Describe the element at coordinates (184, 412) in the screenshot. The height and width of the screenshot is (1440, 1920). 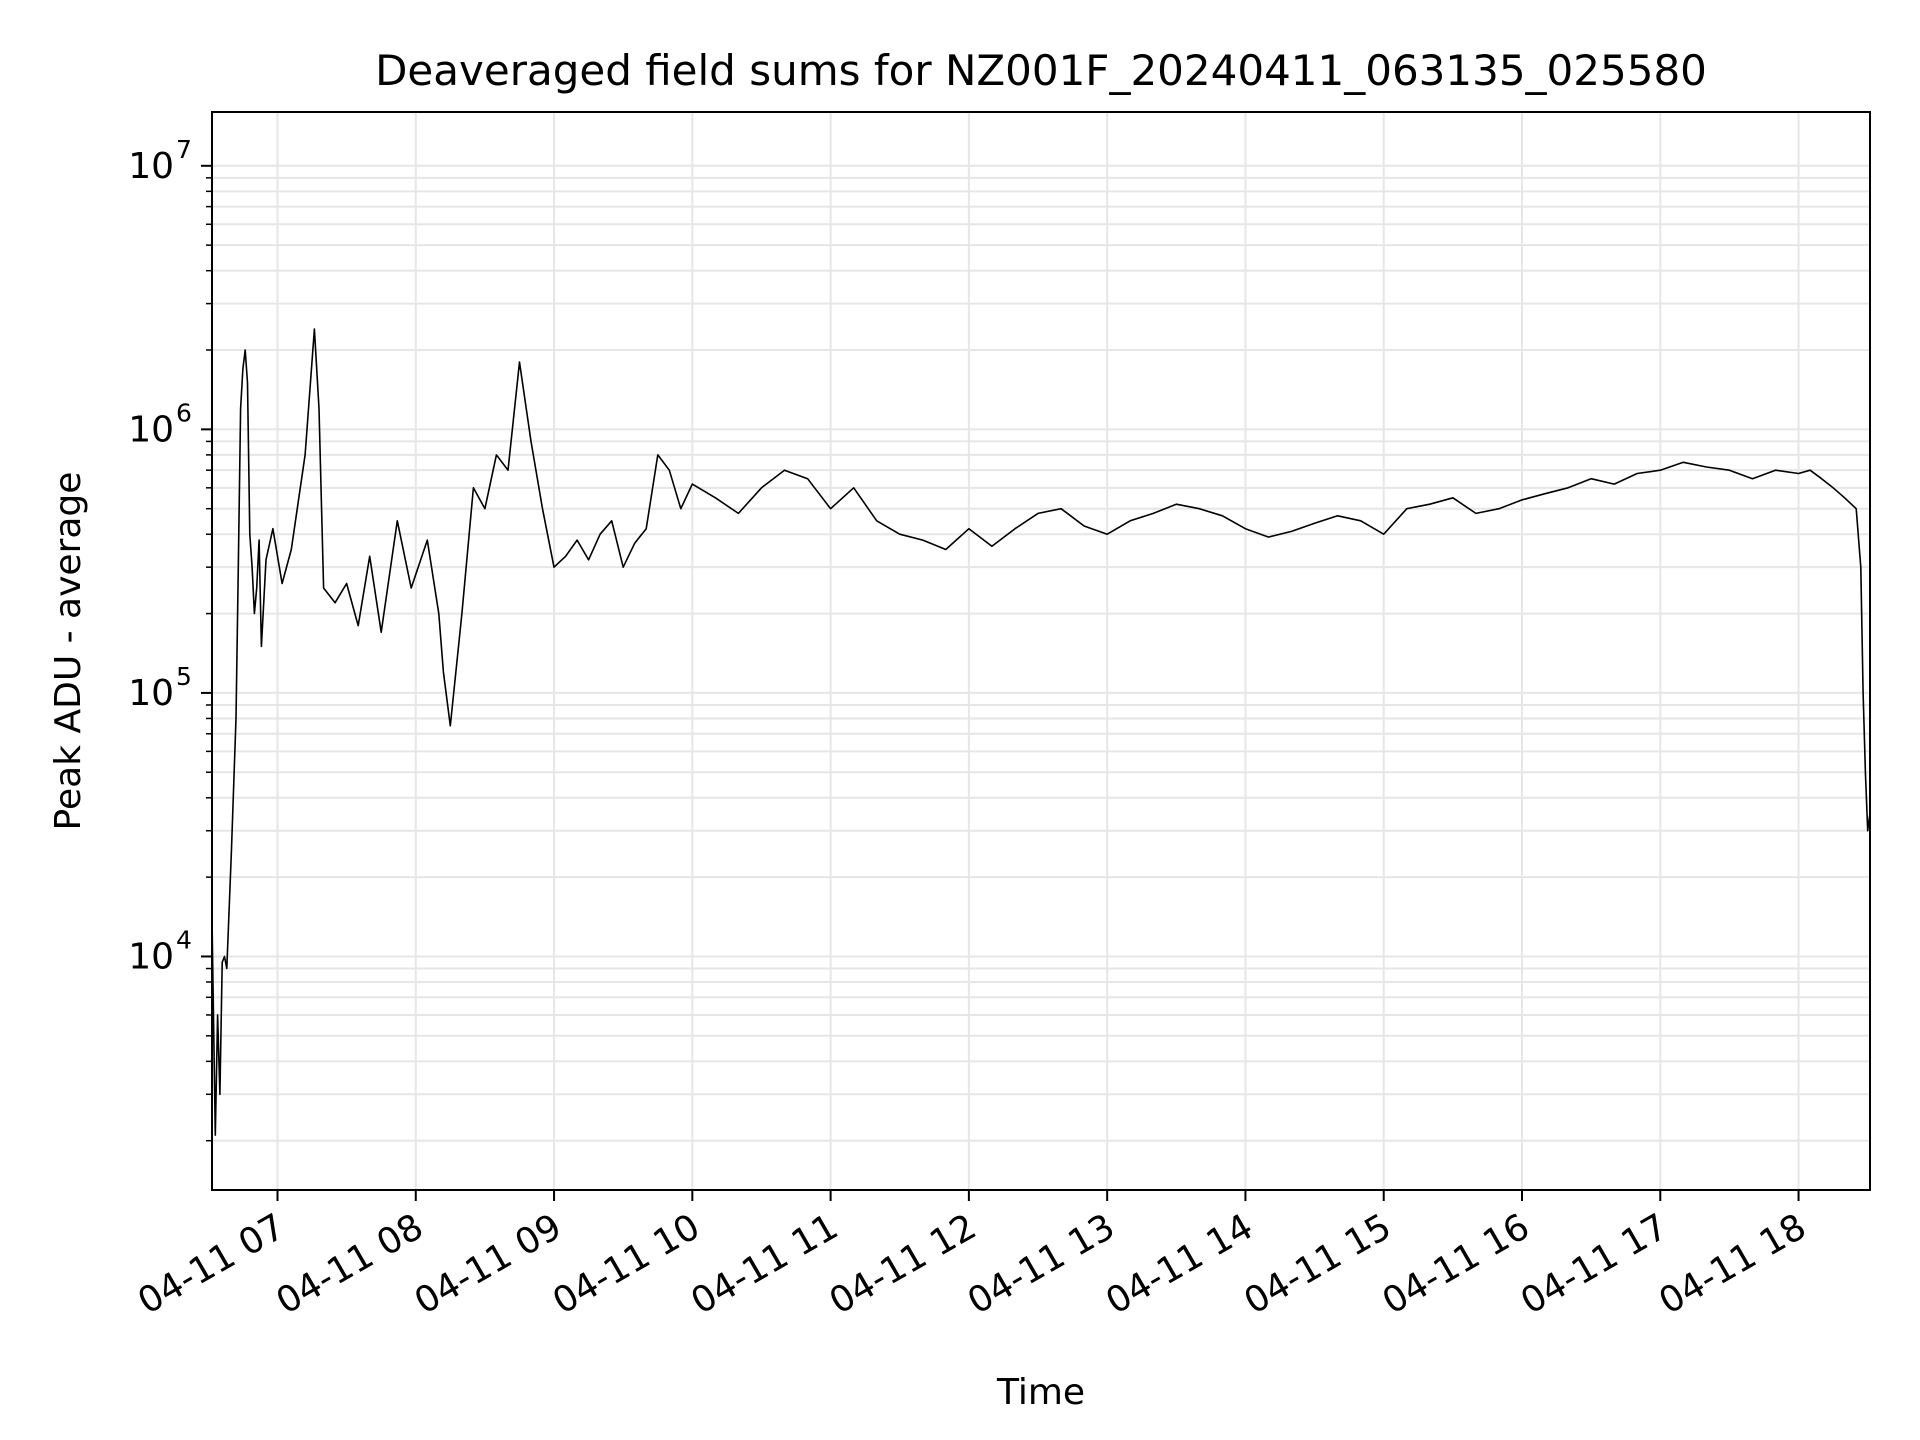
I see `y-tick-exponent: 6` at that location.